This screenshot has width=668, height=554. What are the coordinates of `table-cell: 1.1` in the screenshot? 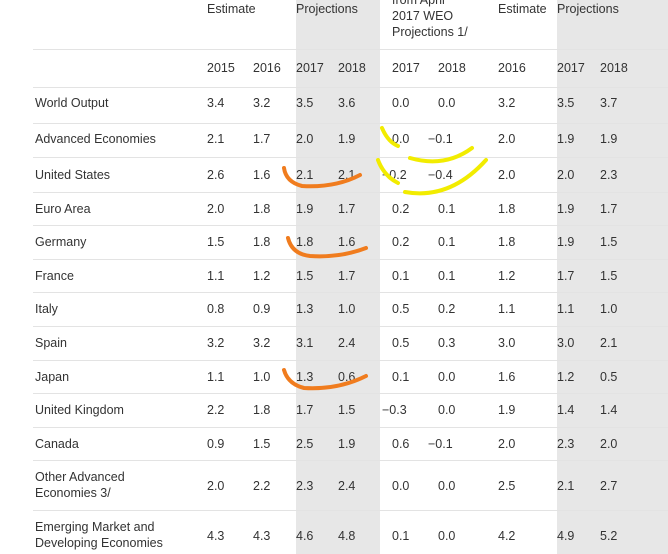 It's located at (216, 377).